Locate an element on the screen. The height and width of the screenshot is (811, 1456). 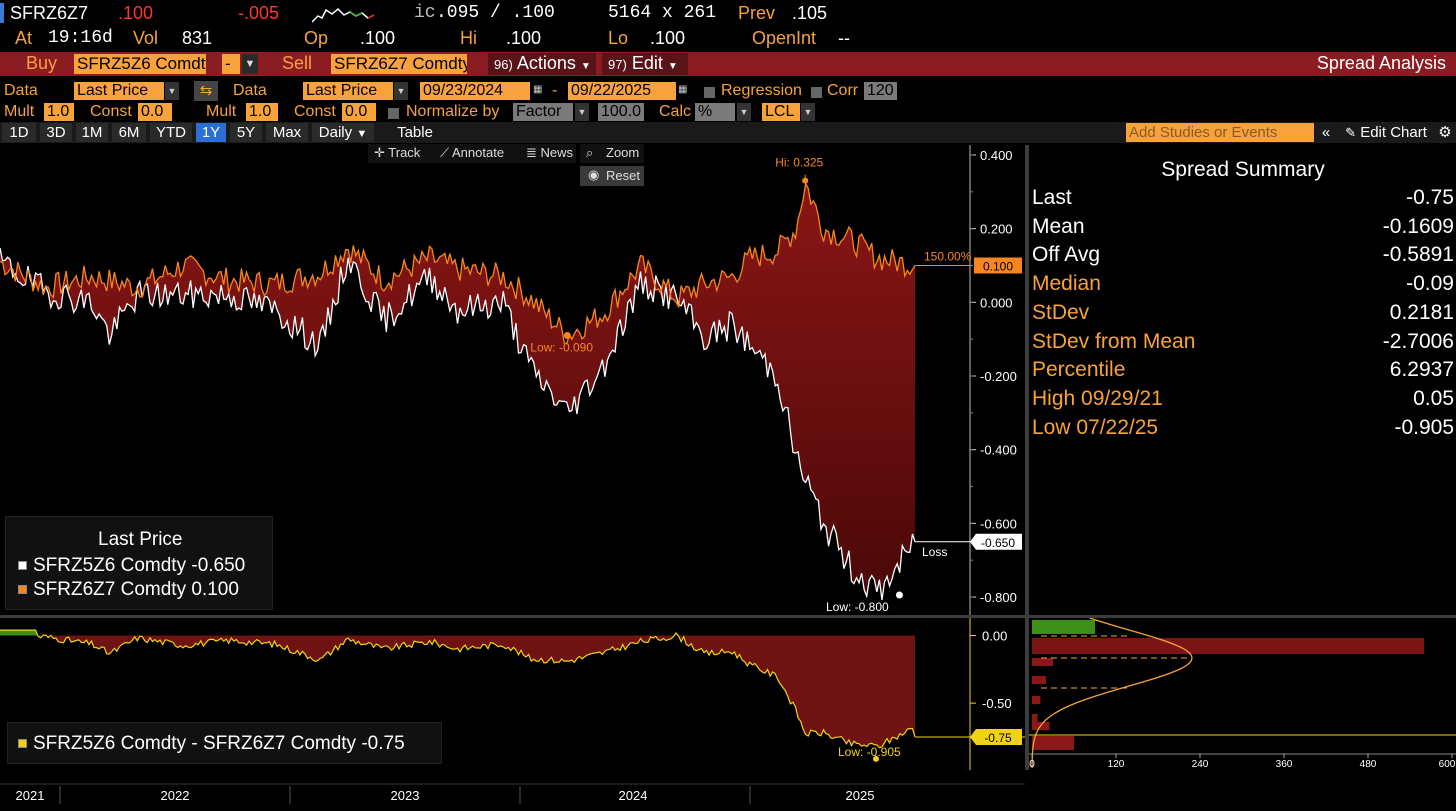
pane-divider-vertical is located at coordinates (1027, 478).